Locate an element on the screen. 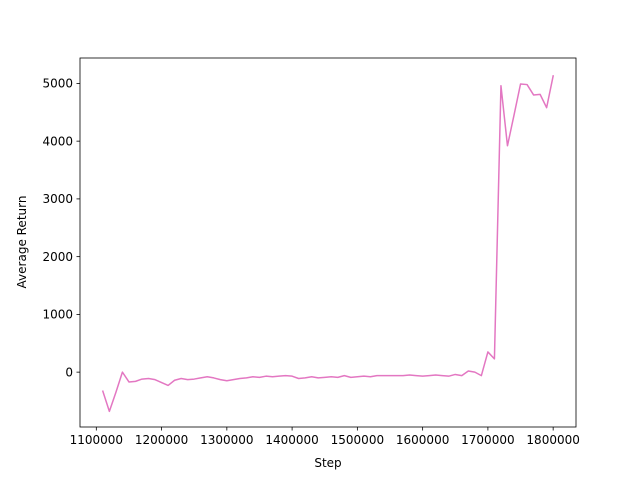 The height and width of the screenshot is (480, 640). y-tick-label: 4000 is located at coordinates (57, 141).